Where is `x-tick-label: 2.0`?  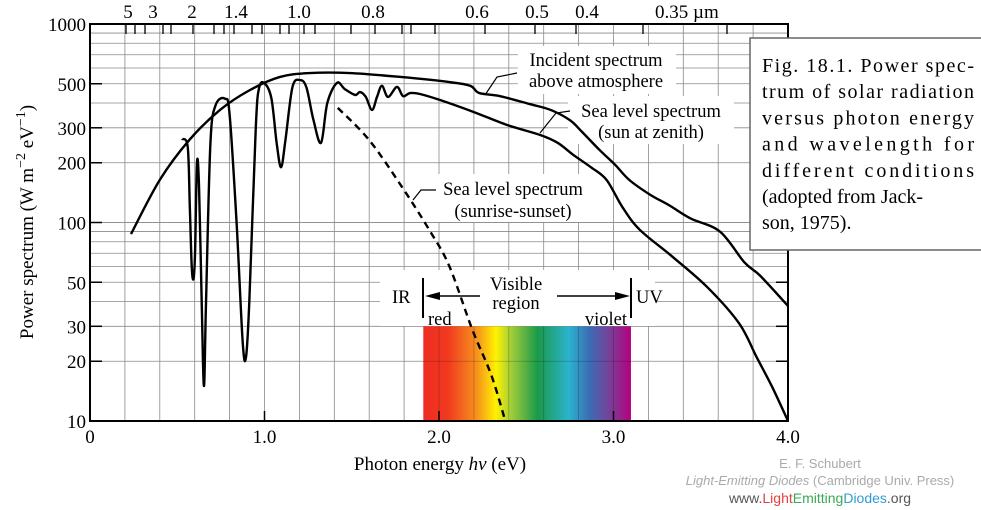 x-tick-label: 2.0 is located at coordinates (439, 437).